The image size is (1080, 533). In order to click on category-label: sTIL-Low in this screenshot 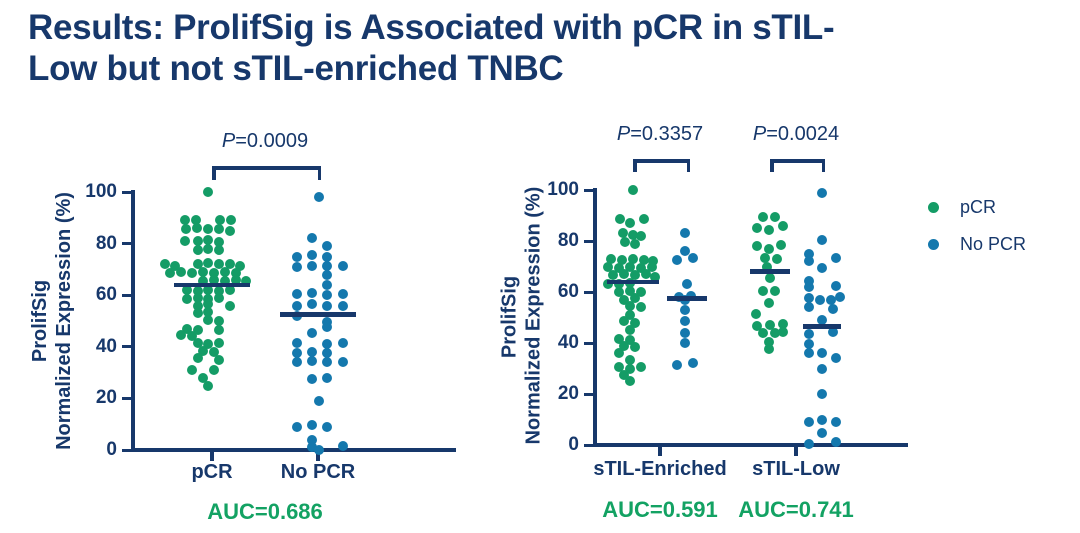, I will do `click(796, 469)`.